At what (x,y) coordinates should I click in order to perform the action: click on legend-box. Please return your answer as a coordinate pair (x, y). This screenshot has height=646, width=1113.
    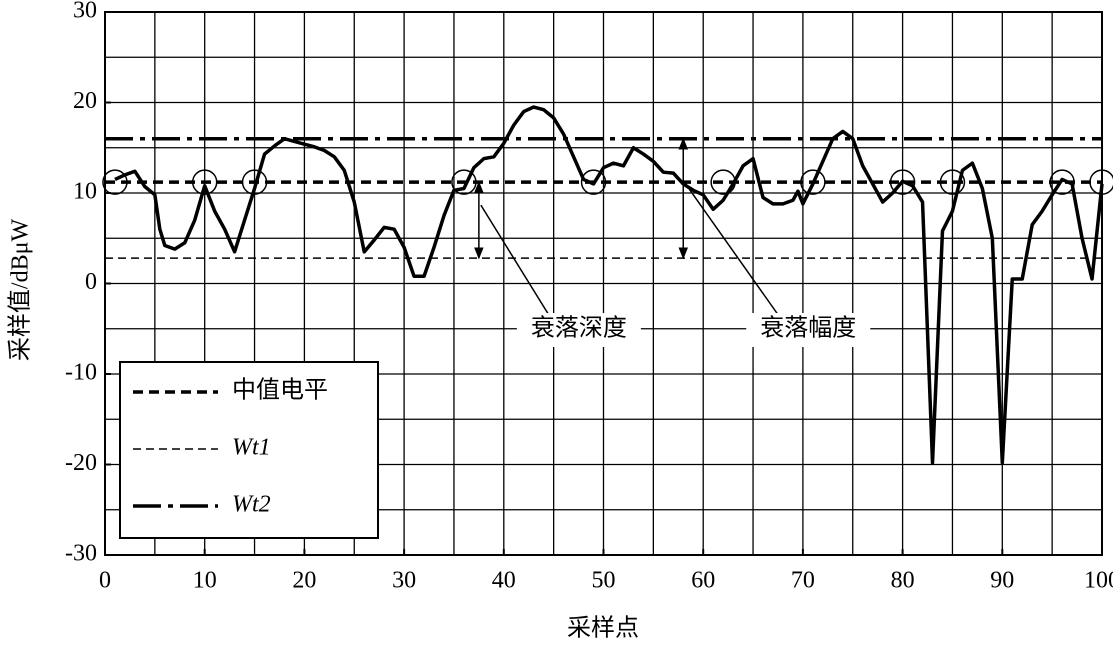
    Looking at the image, I should click on (249, 450).